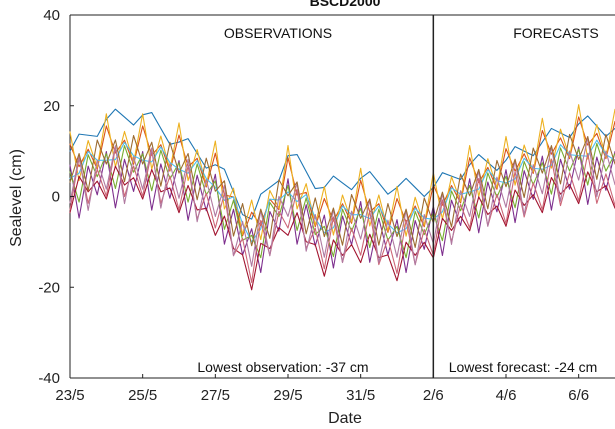 This screenshot has width=615, height=429. What do you see at coordinates (287, 395) in the screenshot?
I see `x-tick-label-3: 29/5` at bounding box center [287, 395].